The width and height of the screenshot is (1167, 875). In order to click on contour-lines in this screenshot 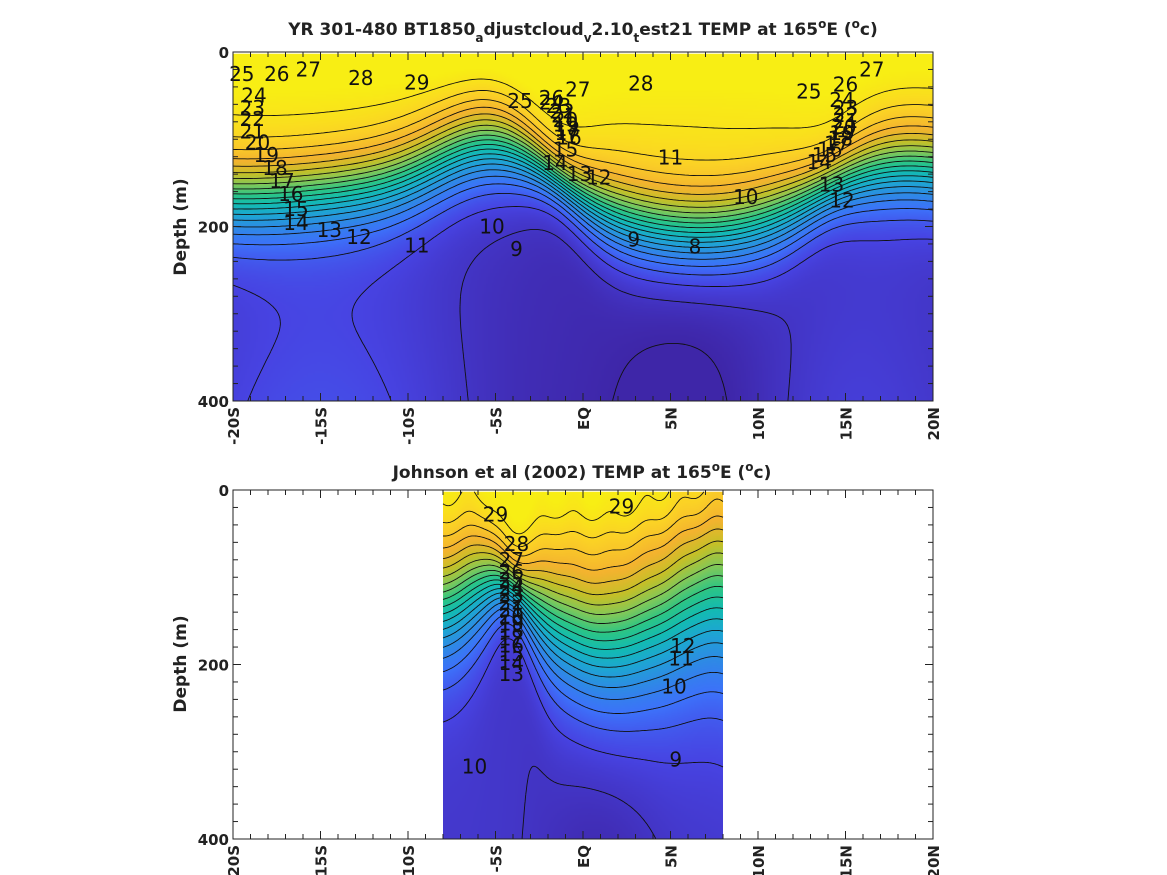, I will do `click(583, 665)`.